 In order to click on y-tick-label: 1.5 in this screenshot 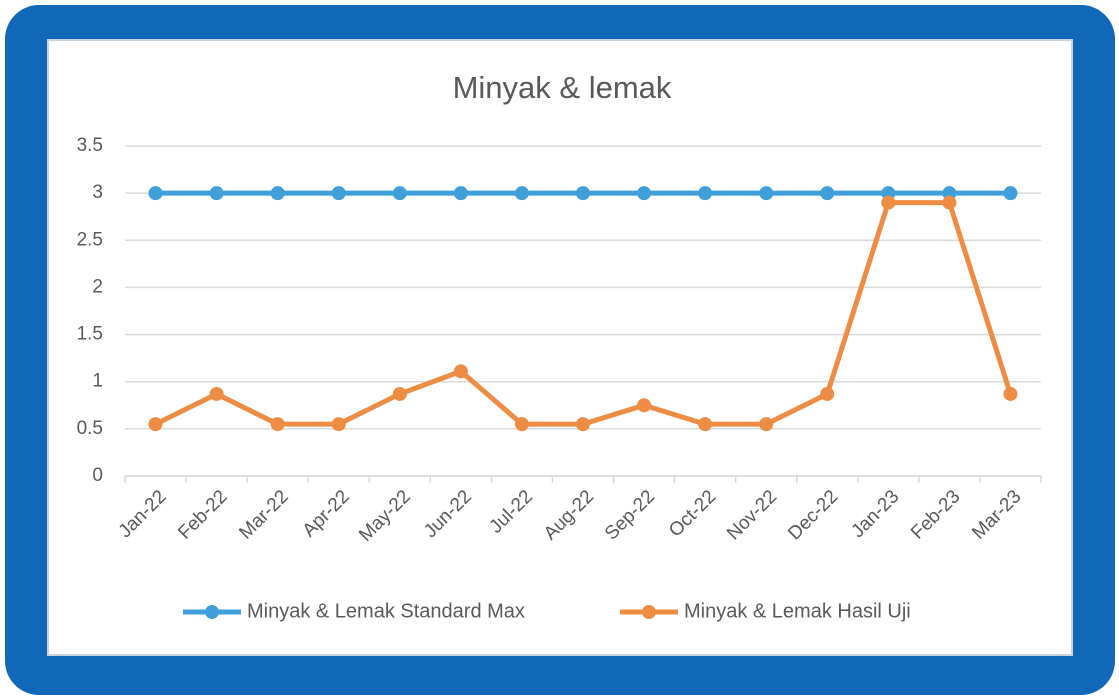, I will do `click(90, 334)`.